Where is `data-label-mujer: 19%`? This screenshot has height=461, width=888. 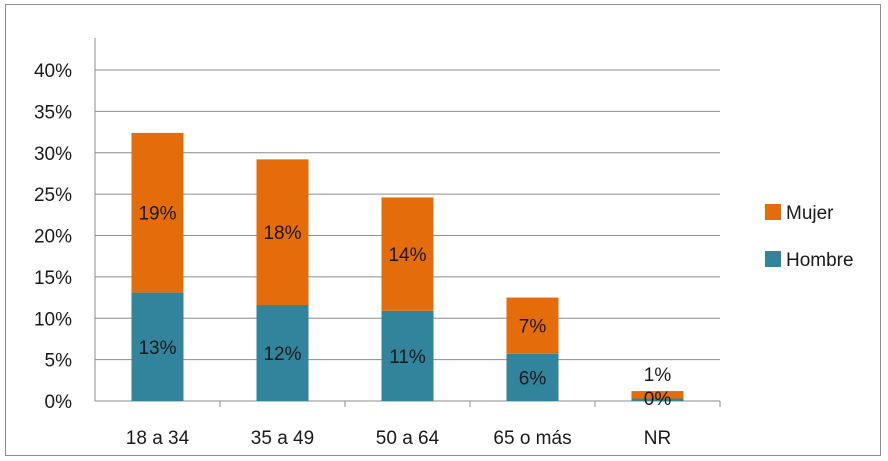
data-label-mujer: 19% is located at coordinates (157, 214).